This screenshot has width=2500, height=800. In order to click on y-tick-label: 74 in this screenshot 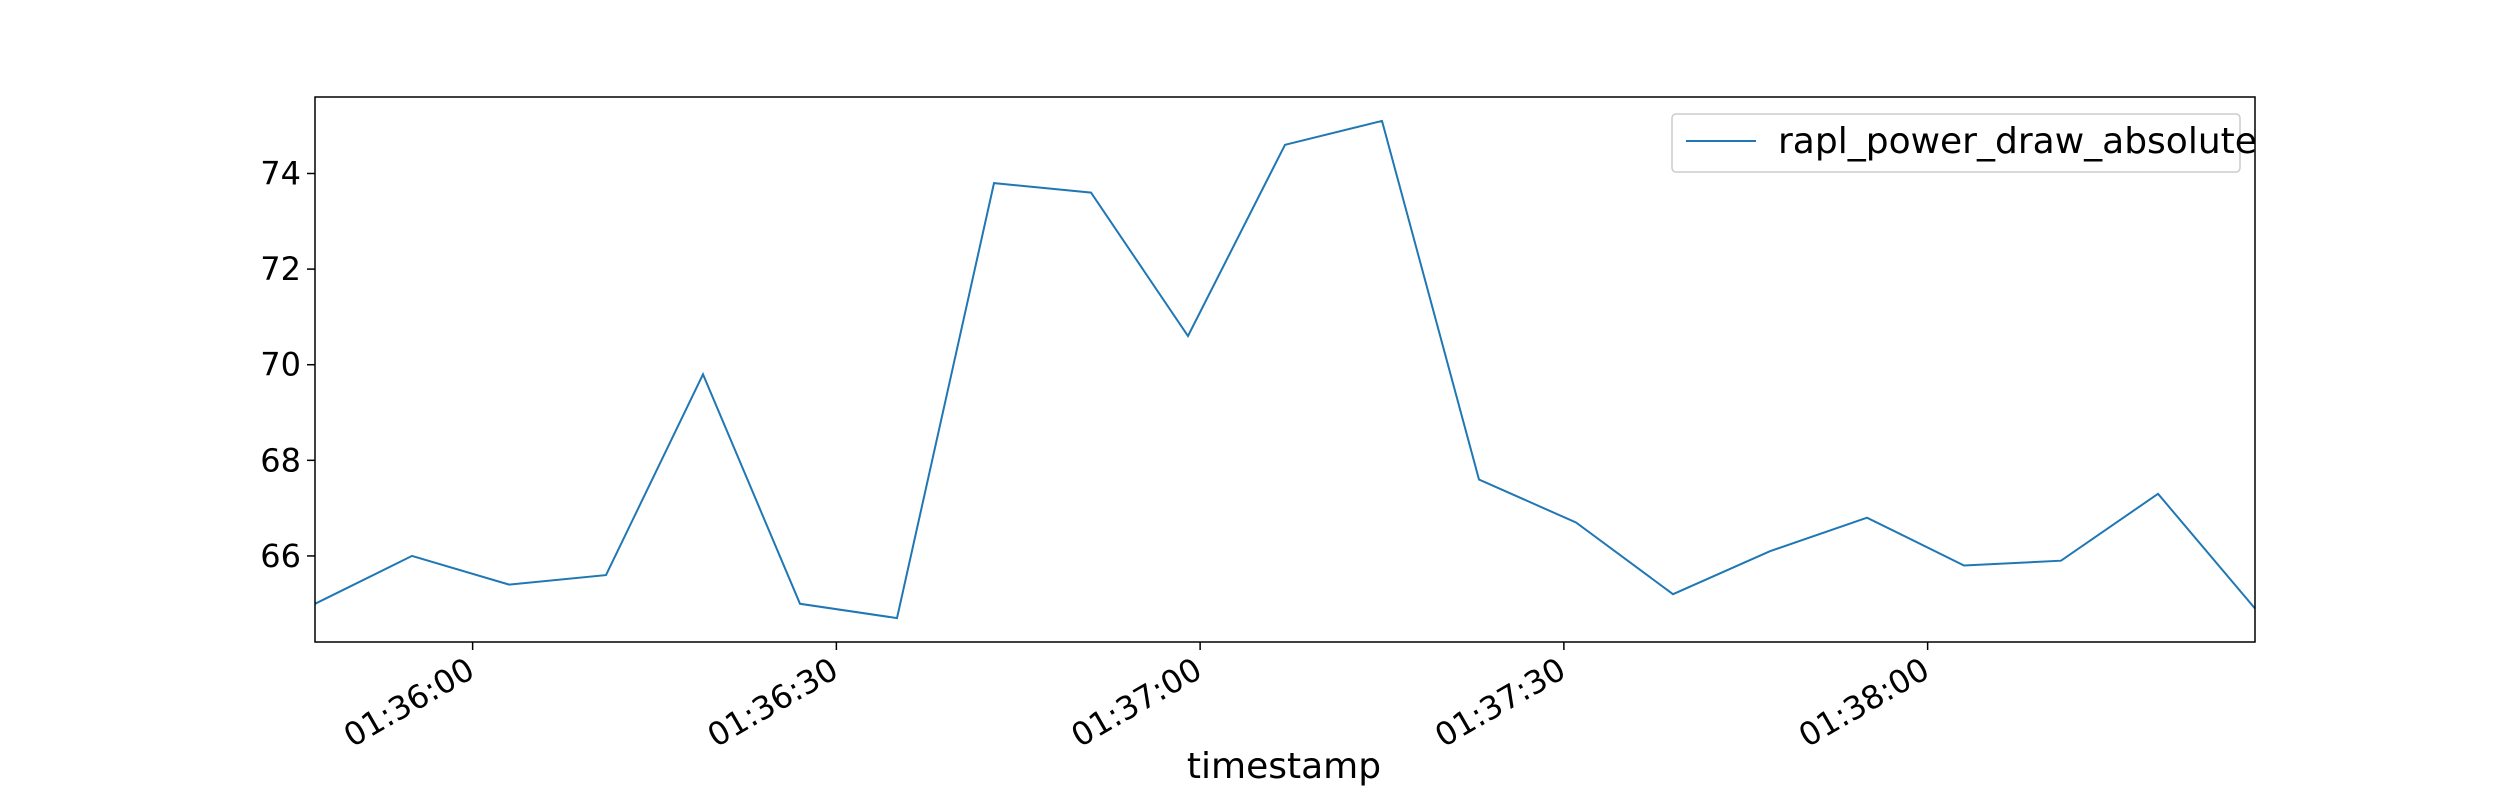, I will do `click(280, 173)`.